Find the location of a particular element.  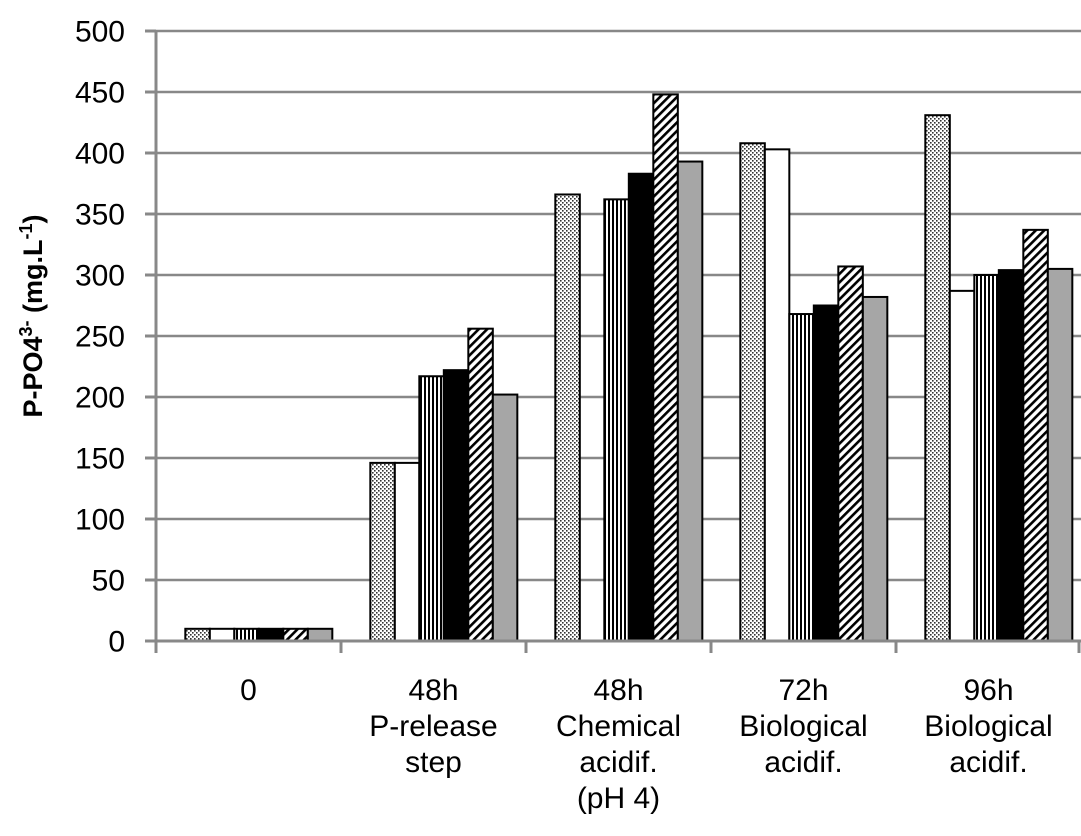

x-category-label: step is located at coordinates (433, 762).